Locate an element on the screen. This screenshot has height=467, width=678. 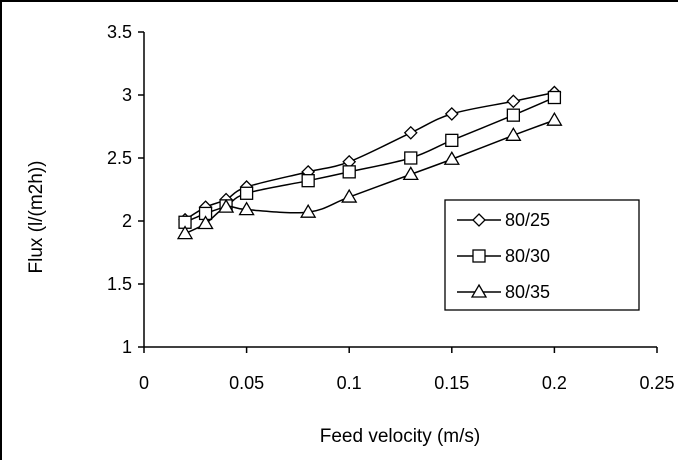
y-tick-label: 1 is located at coordinates (127, 347).